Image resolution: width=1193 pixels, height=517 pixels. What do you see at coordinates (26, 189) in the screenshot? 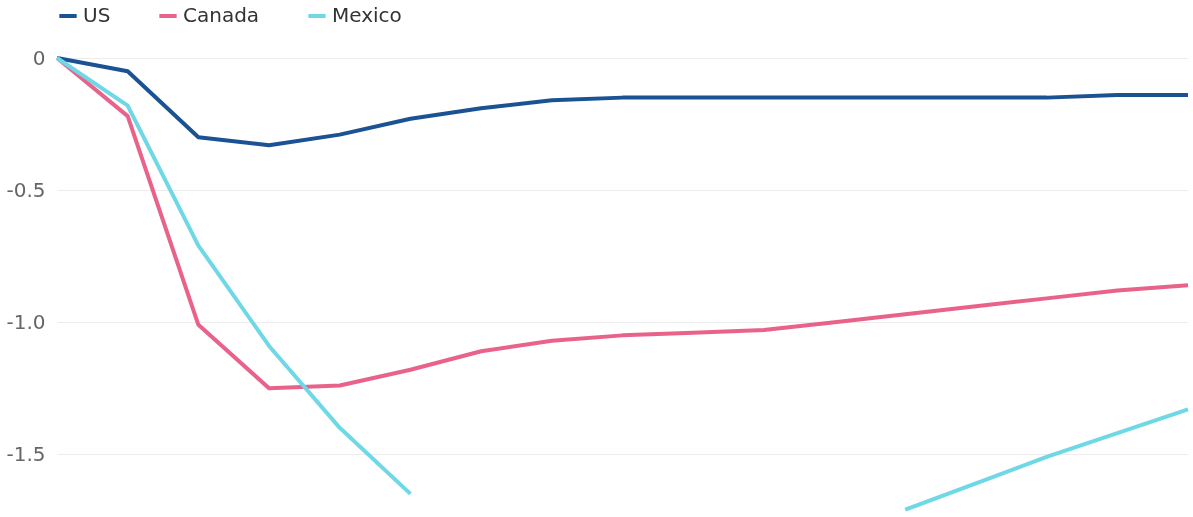
I see `y-tick-label: -0.5` at bounding box center [26, 189].